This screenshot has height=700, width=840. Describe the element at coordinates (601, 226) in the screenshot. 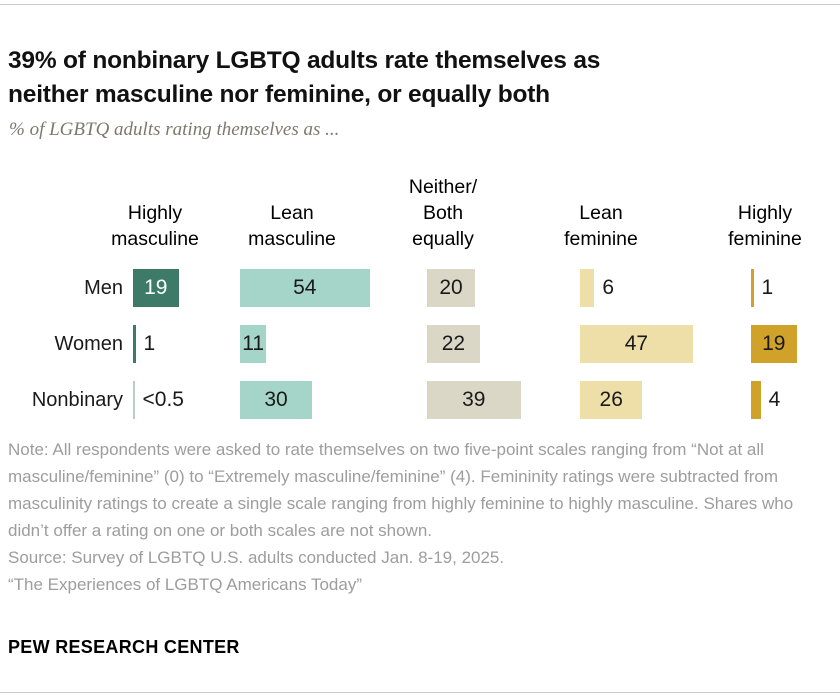

I see `column-header: Lean feminine` at that location.